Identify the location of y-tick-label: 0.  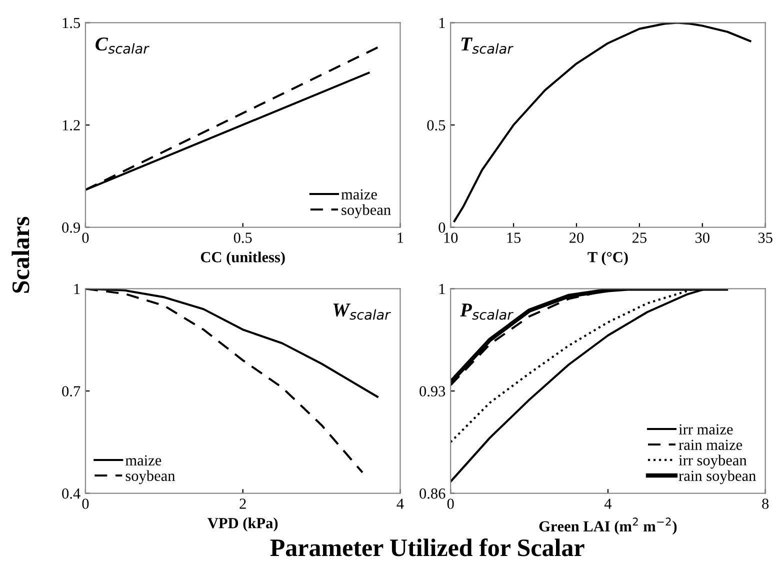
(442, 227).